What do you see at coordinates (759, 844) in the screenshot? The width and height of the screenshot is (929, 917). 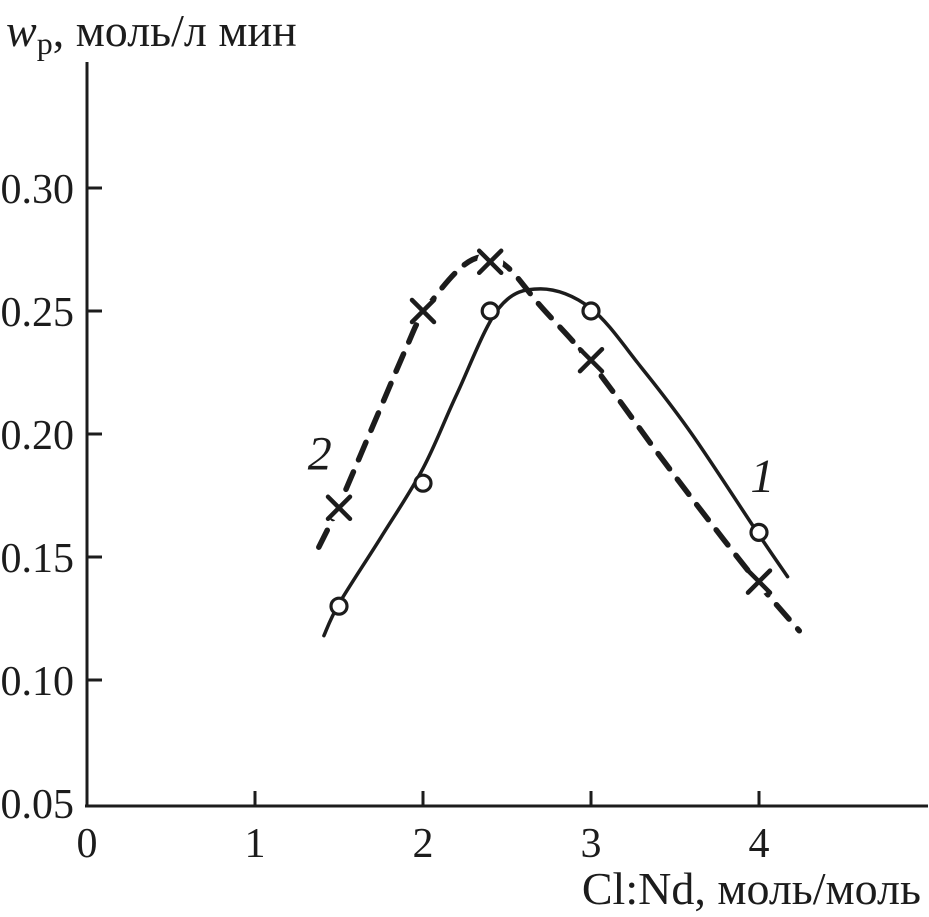 I see `x-tick-label: 4` at bounding box center [759, 844].